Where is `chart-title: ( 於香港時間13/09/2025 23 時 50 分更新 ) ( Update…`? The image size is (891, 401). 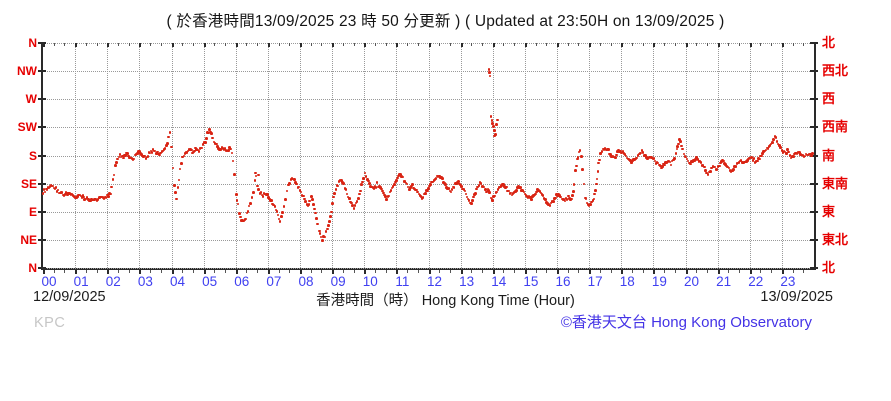 chart-title: ( 於香港時間13/09/2025 23 時 50 分更新 ) ( Update… is located at coordinates (445, 21).